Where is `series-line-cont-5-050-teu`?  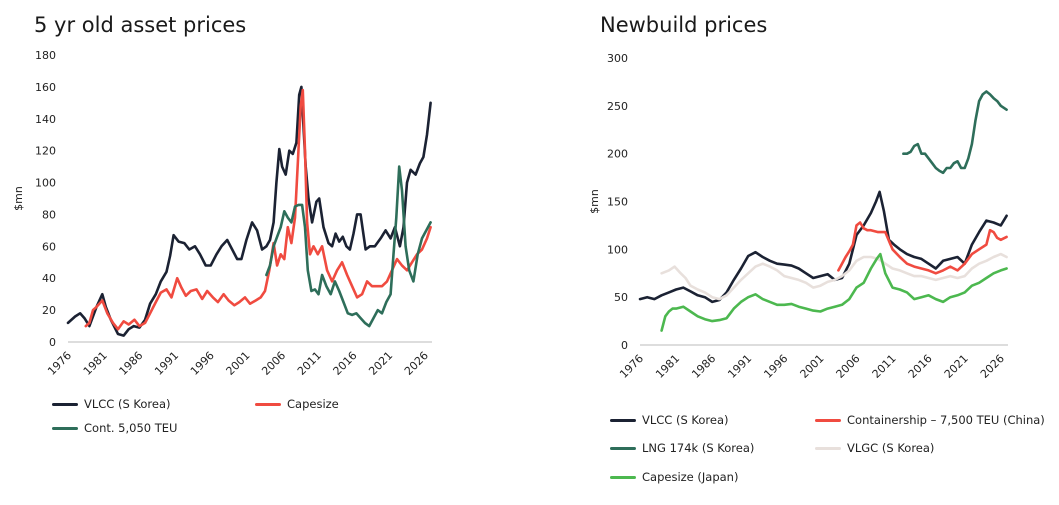 series-line-cont-5-050-teu is located at coordinates (348, 246).